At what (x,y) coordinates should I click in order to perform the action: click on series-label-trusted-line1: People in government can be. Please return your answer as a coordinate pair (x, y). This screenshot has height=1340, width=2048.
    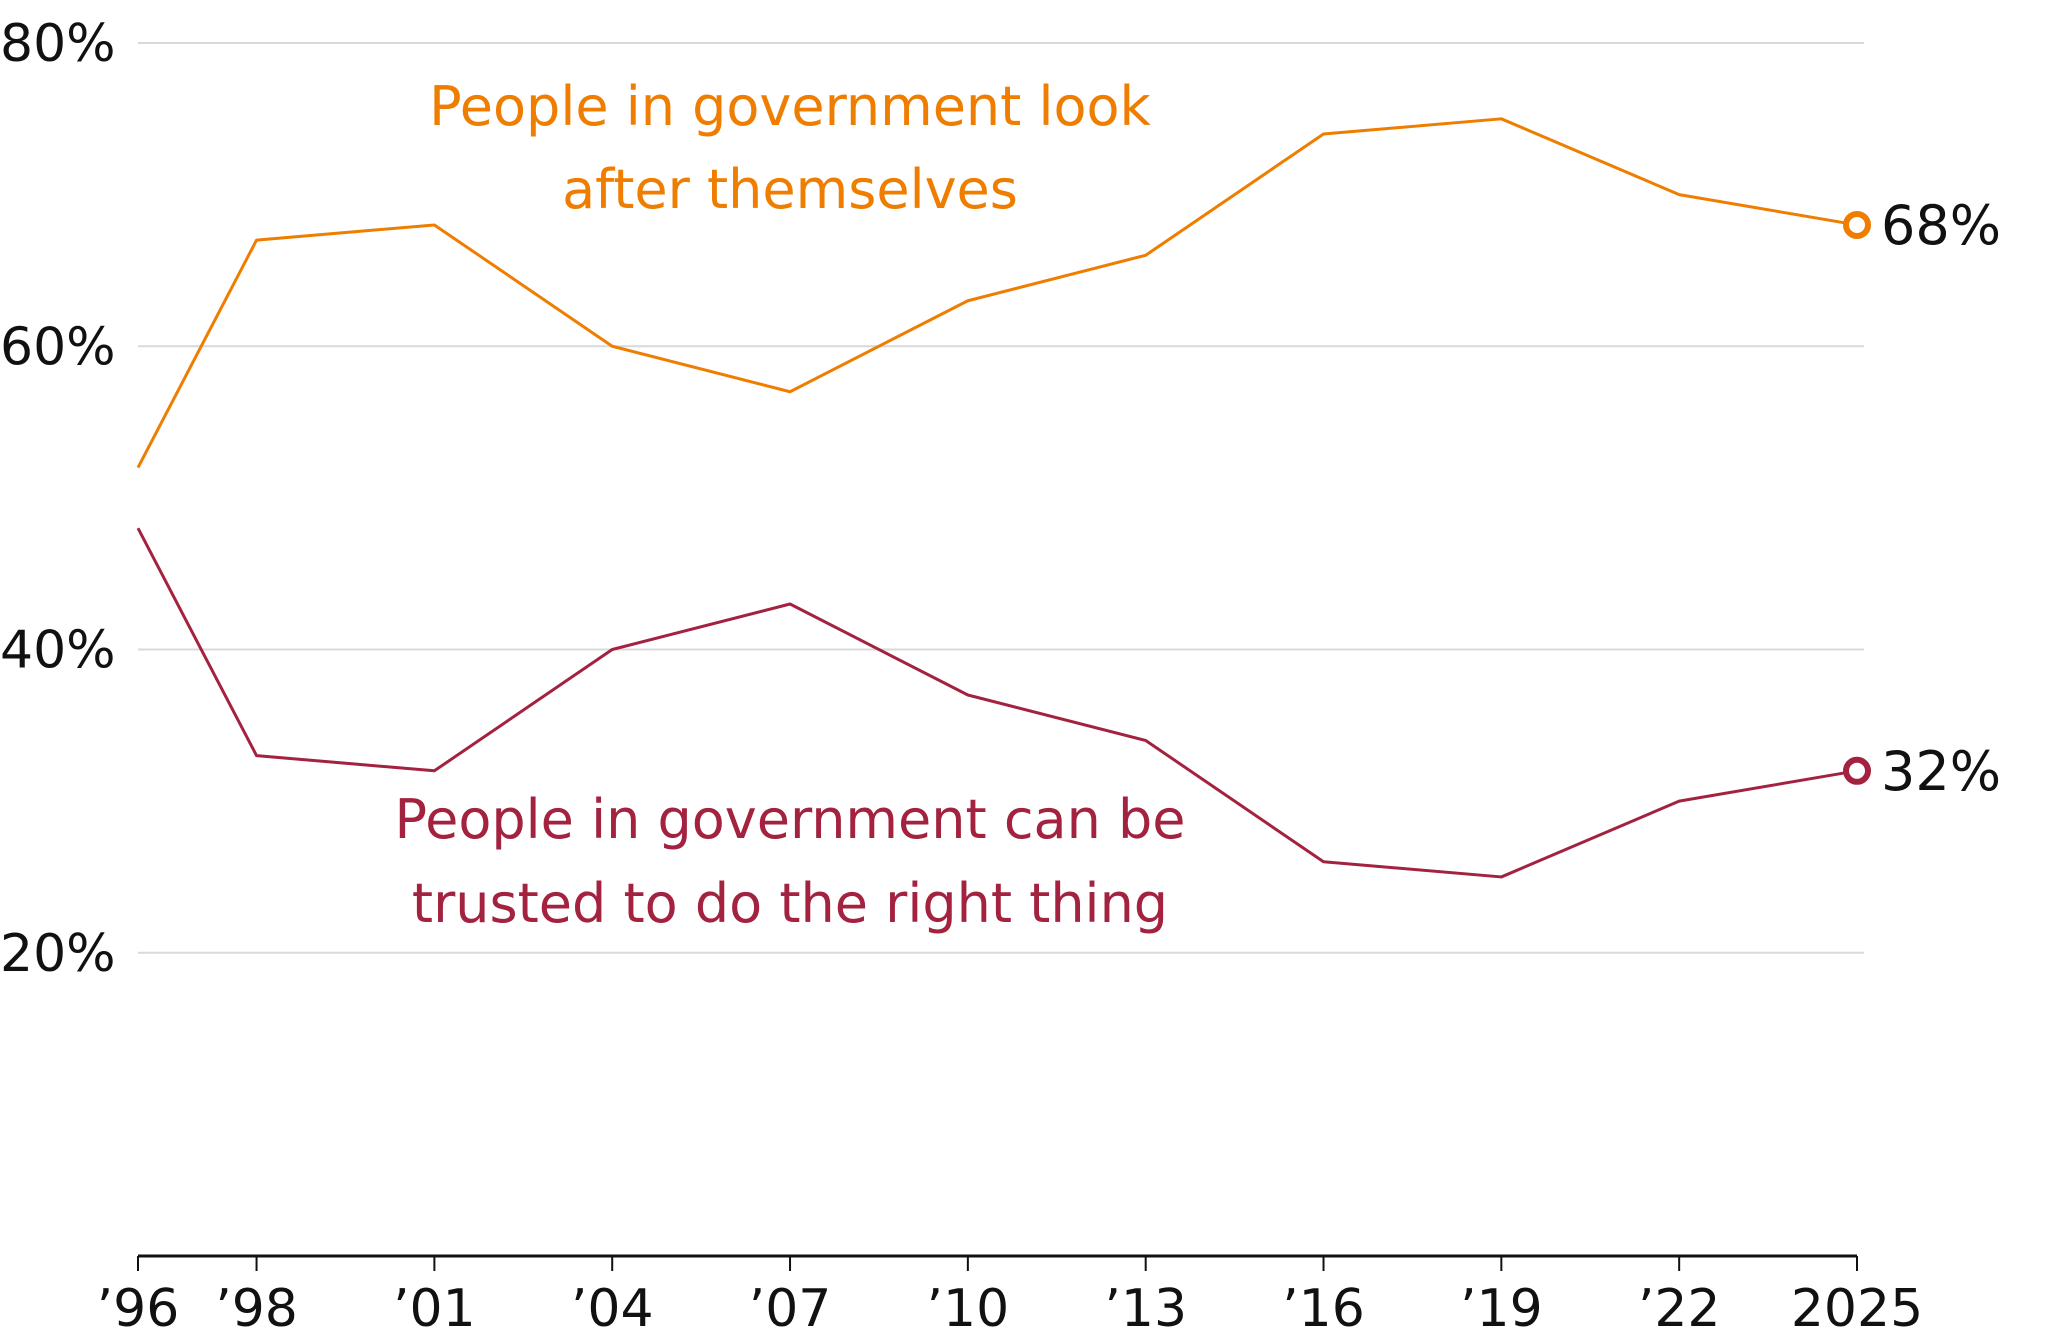
    Looking at the image, I should click on (790, 819).